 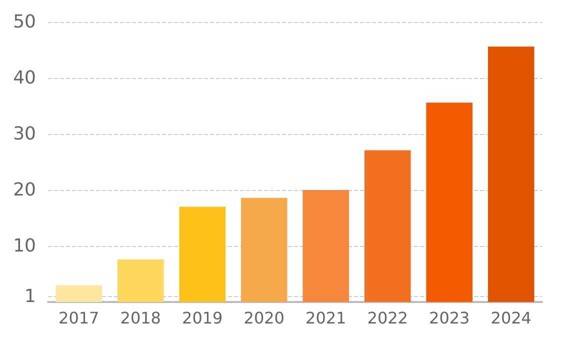 What do you see at coordinates (30, 296) in the screenshot?
I see `y-tick-label: 1` at bounding box center [30, 296].